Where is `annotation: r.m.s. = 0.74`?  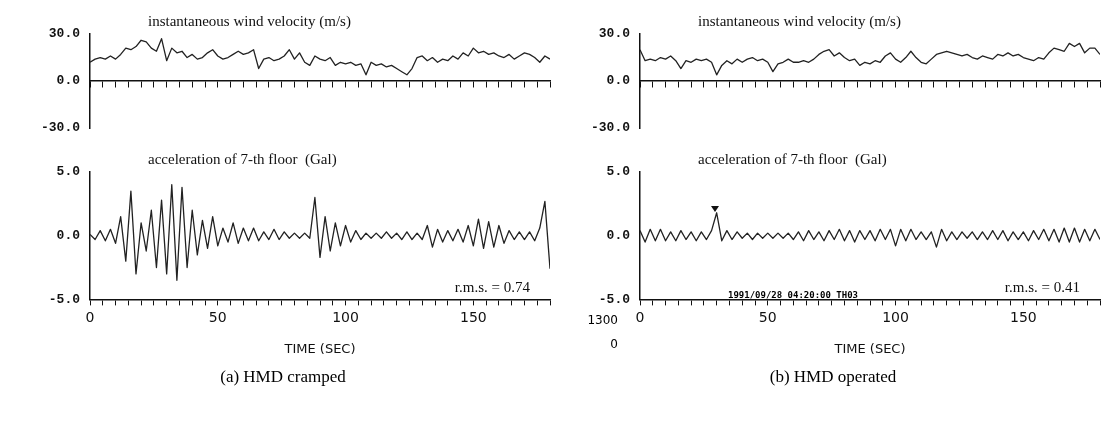
annotation: r.m.s. = 0.74 is located at coordinates (492, 286).